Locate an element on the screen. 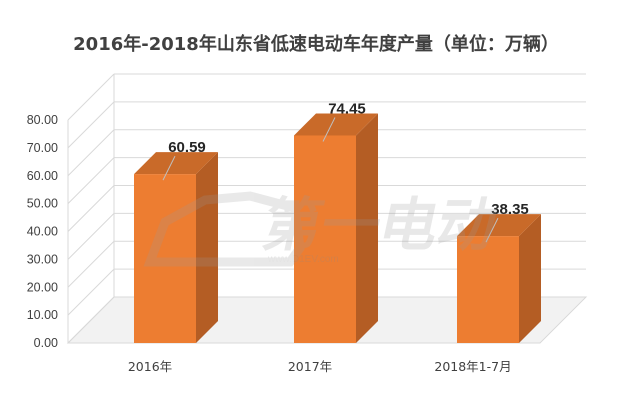  y-tick-label: 0.00 is located at coordinates (46, 343).